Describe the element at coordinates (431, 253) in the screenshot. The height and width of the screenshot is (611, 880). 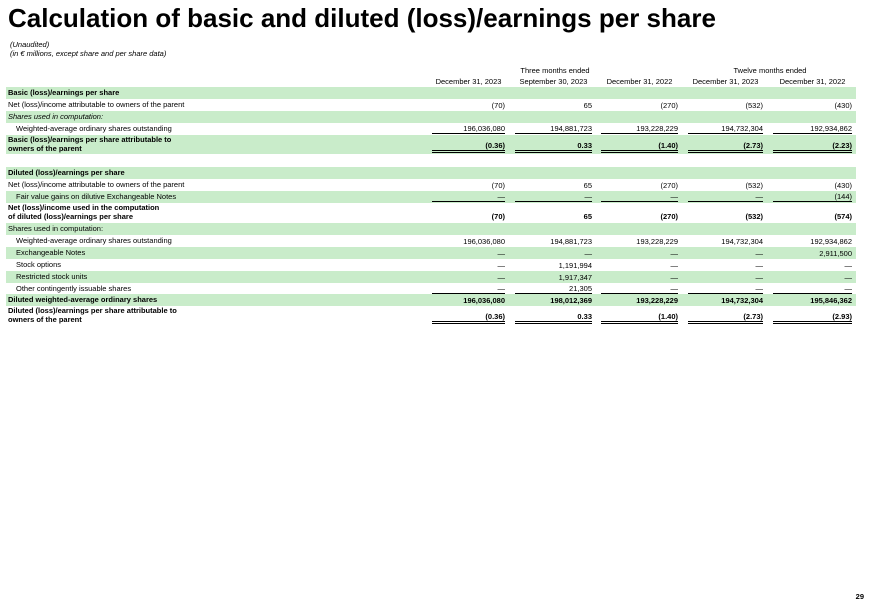
I see `table-row: Exchangeable Notes — — — — 2,911,500` at that location.